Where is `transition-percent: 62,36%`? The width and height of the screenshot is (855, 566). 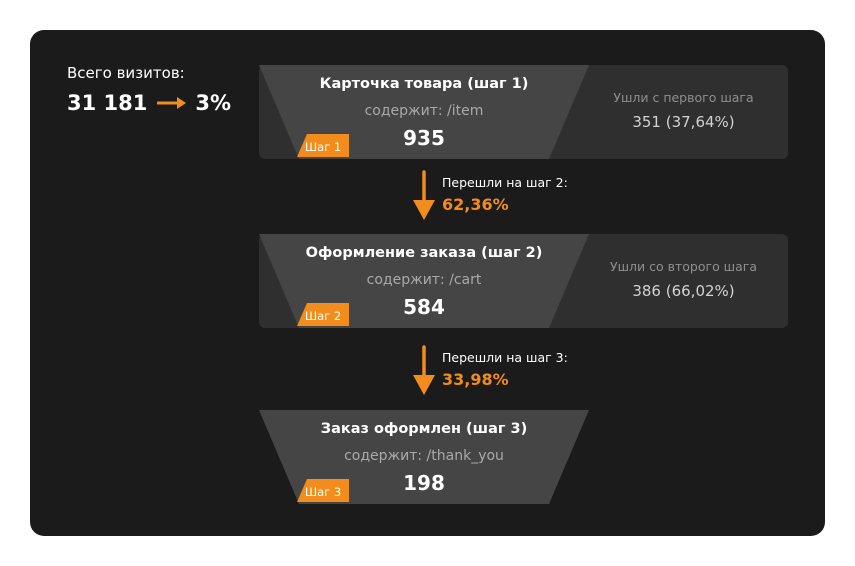
transition-percent: 62,36% is located at coordinates (475, 204).